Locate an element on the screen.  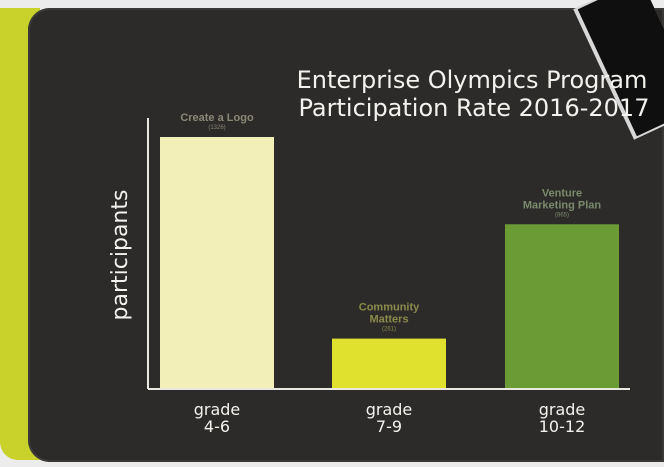
bar-label-0-0: Create a Logo is located at coordinates (217, 118).